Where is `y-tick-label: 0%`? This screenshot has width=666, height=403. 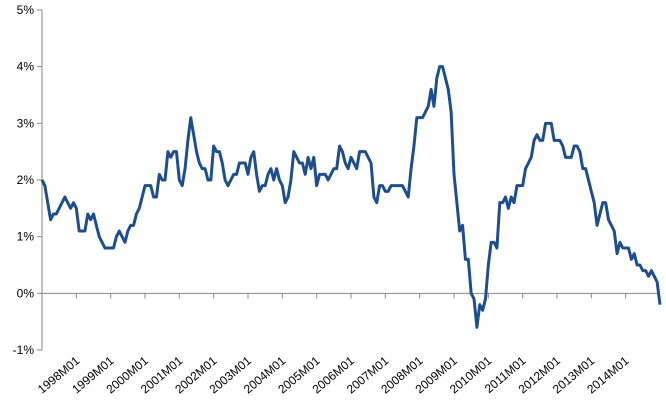 y-tick-label: 0% is located at coordinates (26, 293).